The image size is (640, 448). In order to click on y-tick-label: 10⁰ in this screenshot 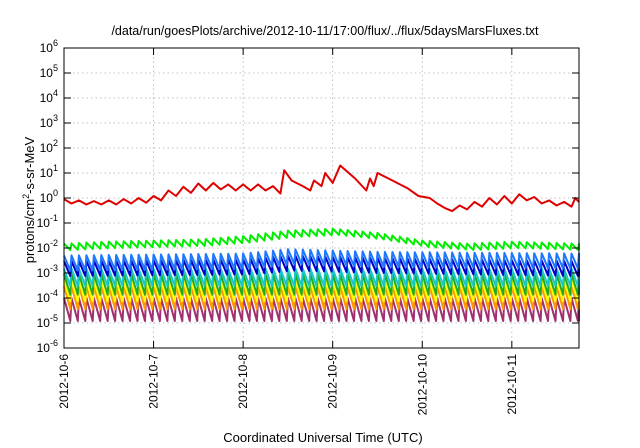, I will do `click(49, 196)`.